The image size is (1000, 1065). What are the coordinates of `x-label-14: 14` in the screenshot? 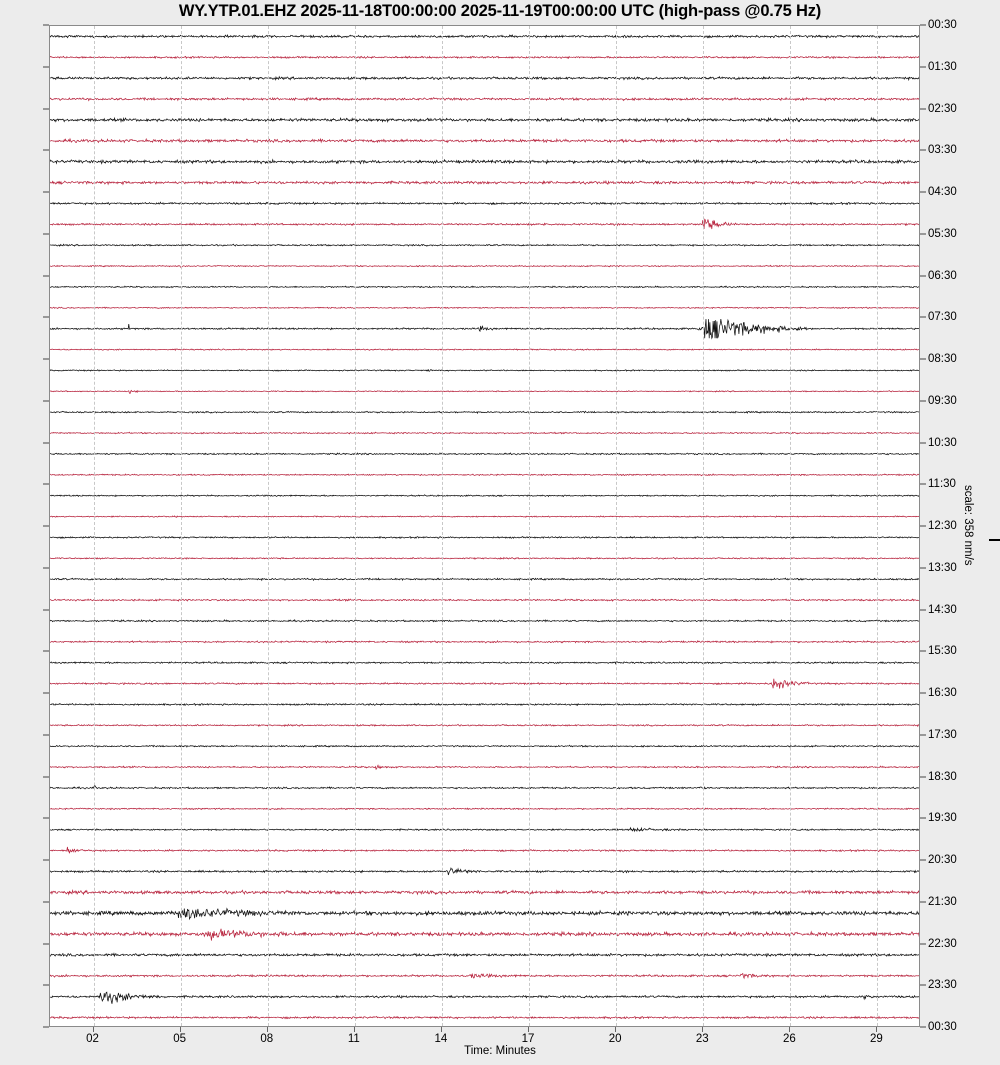 It's located at (441, 1039).